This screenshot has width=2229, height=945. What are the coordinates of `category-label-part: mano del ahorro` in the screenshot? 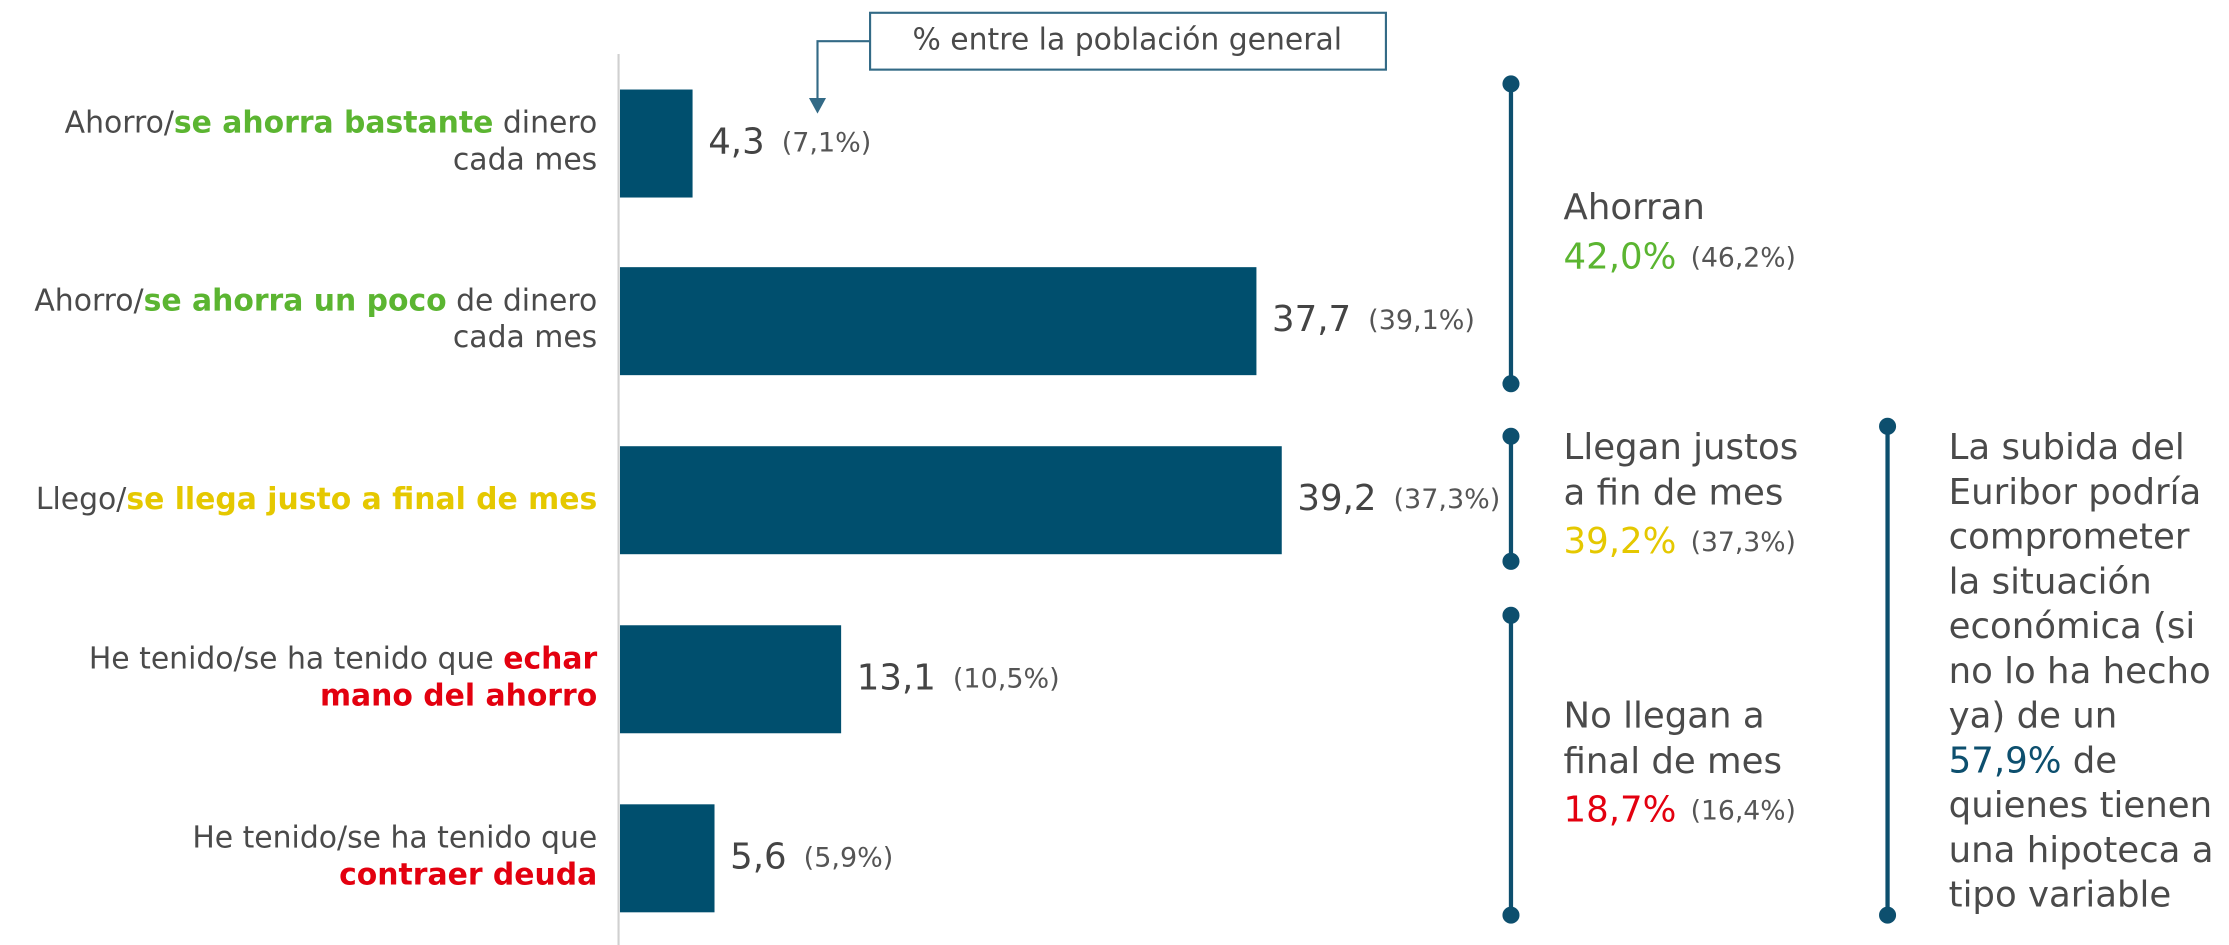 It's located at (458, 695).